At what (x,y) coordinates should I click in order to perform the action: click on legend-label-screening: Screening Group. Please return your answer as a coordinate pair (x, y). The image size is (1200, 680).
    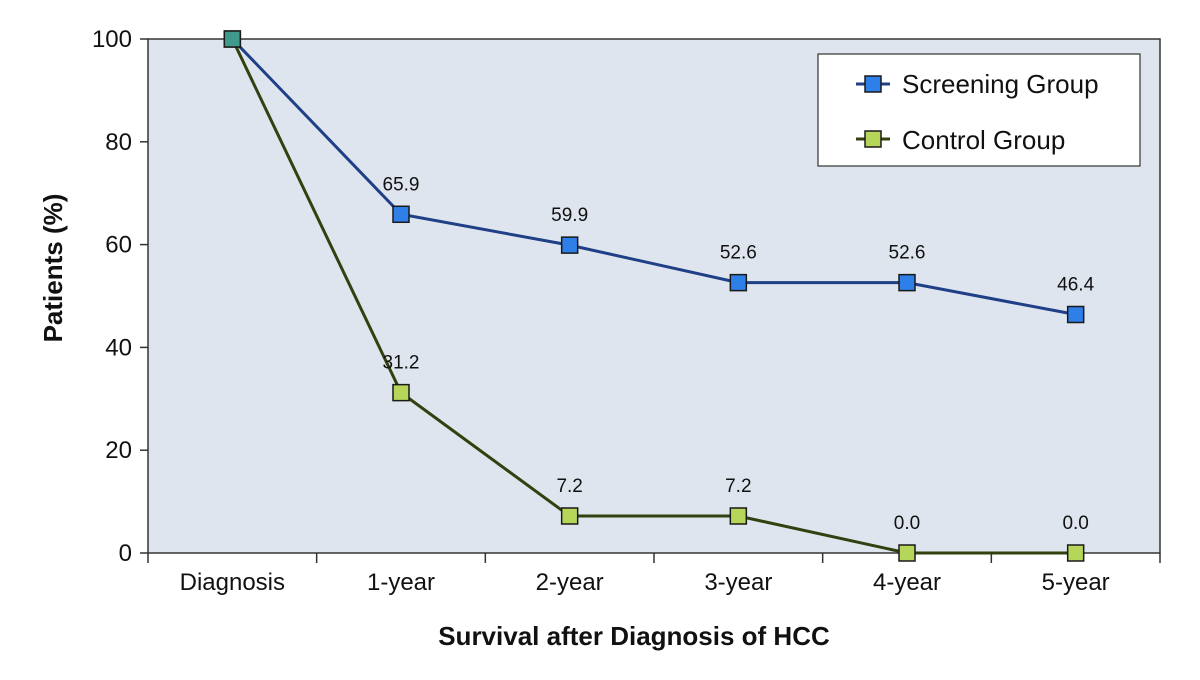
    Looking at the image, I should click on (1000, 84).